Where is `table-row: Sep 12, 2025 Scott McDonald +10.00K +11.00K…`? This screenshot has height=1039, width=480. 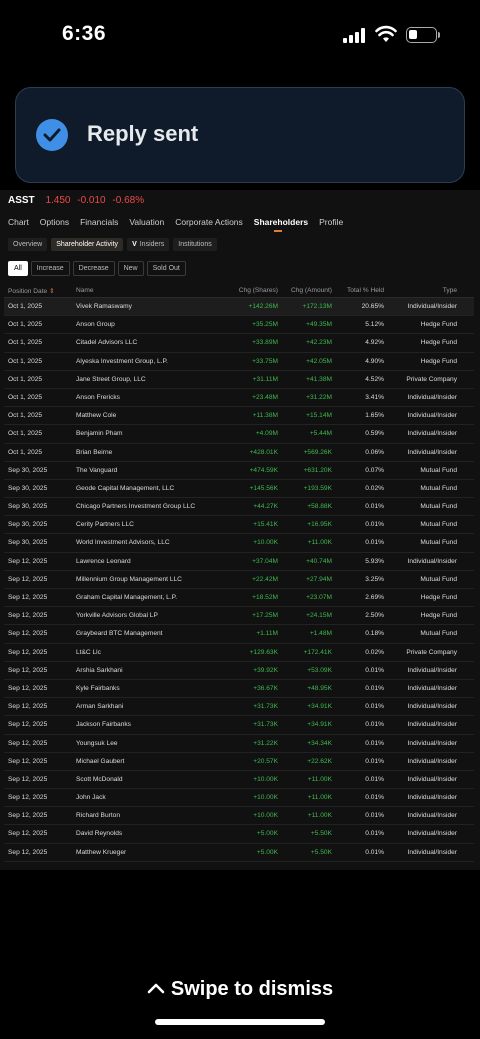
table-row: Sep 12, 2025 Scott McDonald +10.00K +11.00K… is located at coordinates (239, 780).